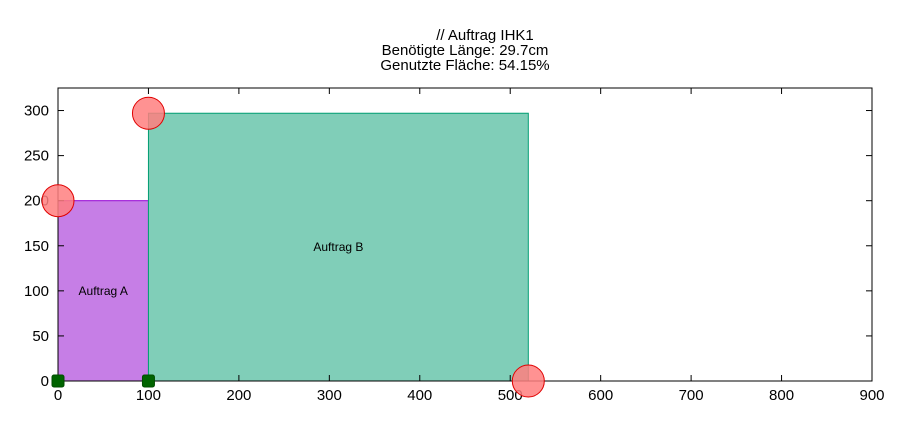 The image size is (900, 426). I want to click on x-tick-label: 300, so click(329, 395).